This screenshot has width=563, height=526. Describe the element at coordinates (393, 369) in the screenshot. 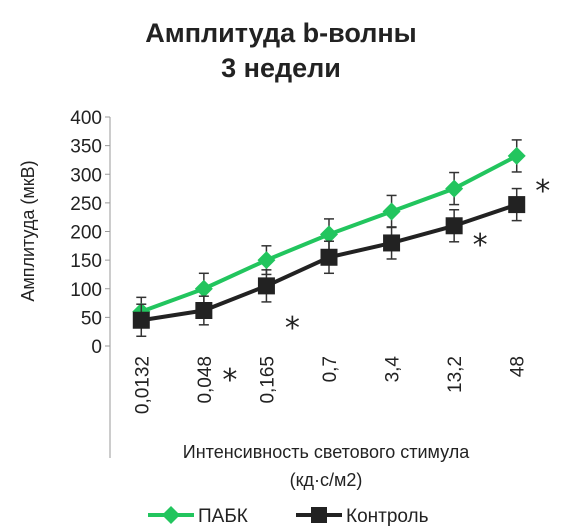

I see `x-tick-label: 3,4` at that location.